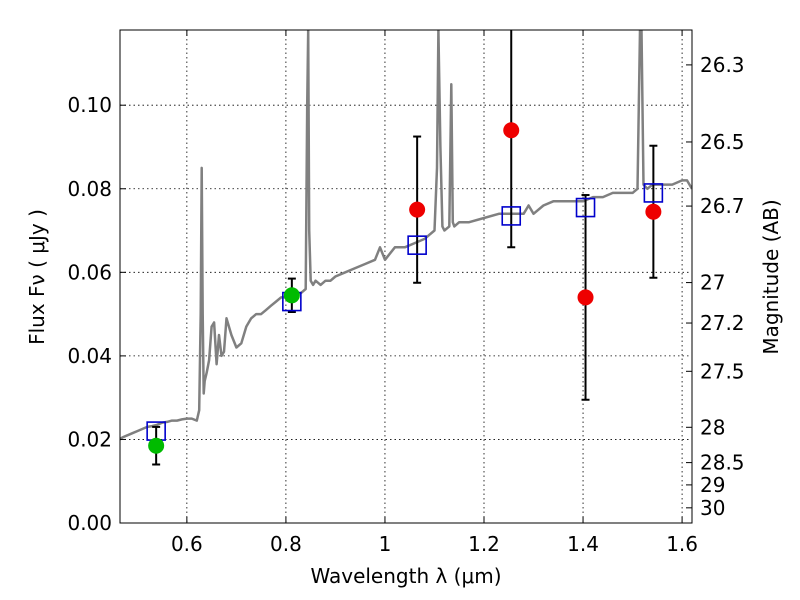  Describe the element at coordinates (89, 439) in the screenshot. I see `y-tick-label: 0.02` at that location.